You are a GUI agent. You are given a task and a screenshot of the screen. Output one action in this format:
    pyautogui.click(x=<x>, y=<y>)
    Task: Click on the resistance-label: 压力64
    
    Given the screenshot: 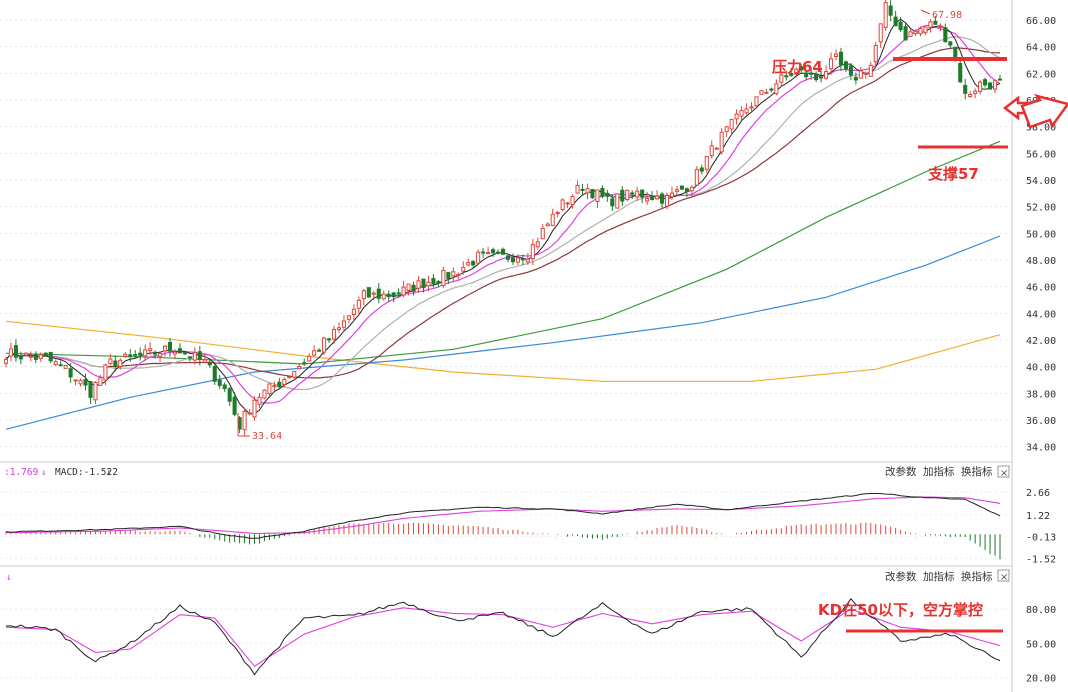 What is the action you would take?
    pyautogui.click(x=797, y=67)
    